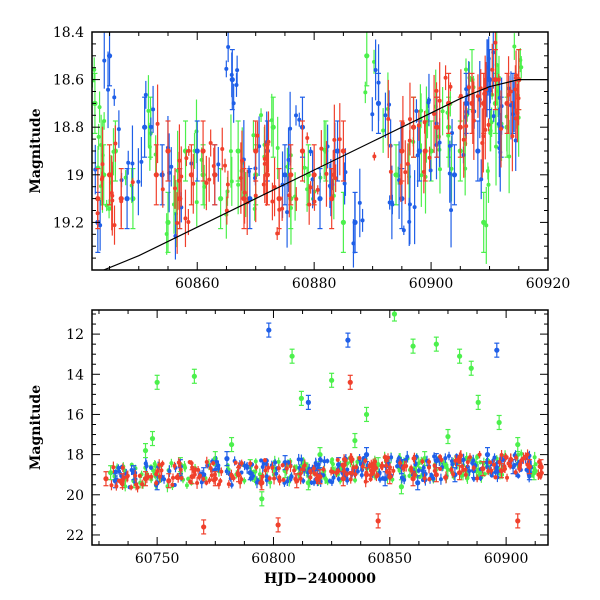  Describe the element at coordinates (548, 284) in the screenshot. I see `x-tick-label: 60920` at that location.